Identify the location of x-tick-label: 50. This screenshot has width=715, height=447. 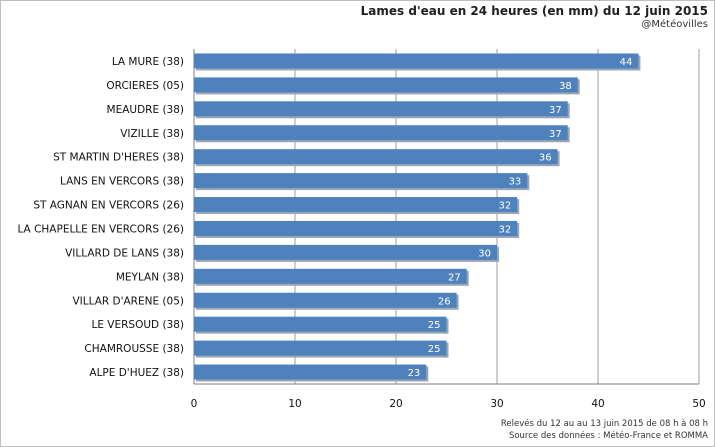
(698, 404).